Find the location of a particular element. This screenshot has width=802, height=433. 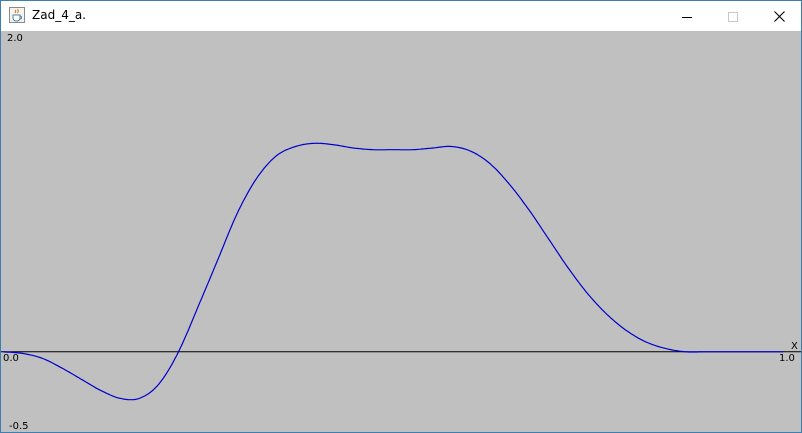

close-button is located at coordinates (779, 16).